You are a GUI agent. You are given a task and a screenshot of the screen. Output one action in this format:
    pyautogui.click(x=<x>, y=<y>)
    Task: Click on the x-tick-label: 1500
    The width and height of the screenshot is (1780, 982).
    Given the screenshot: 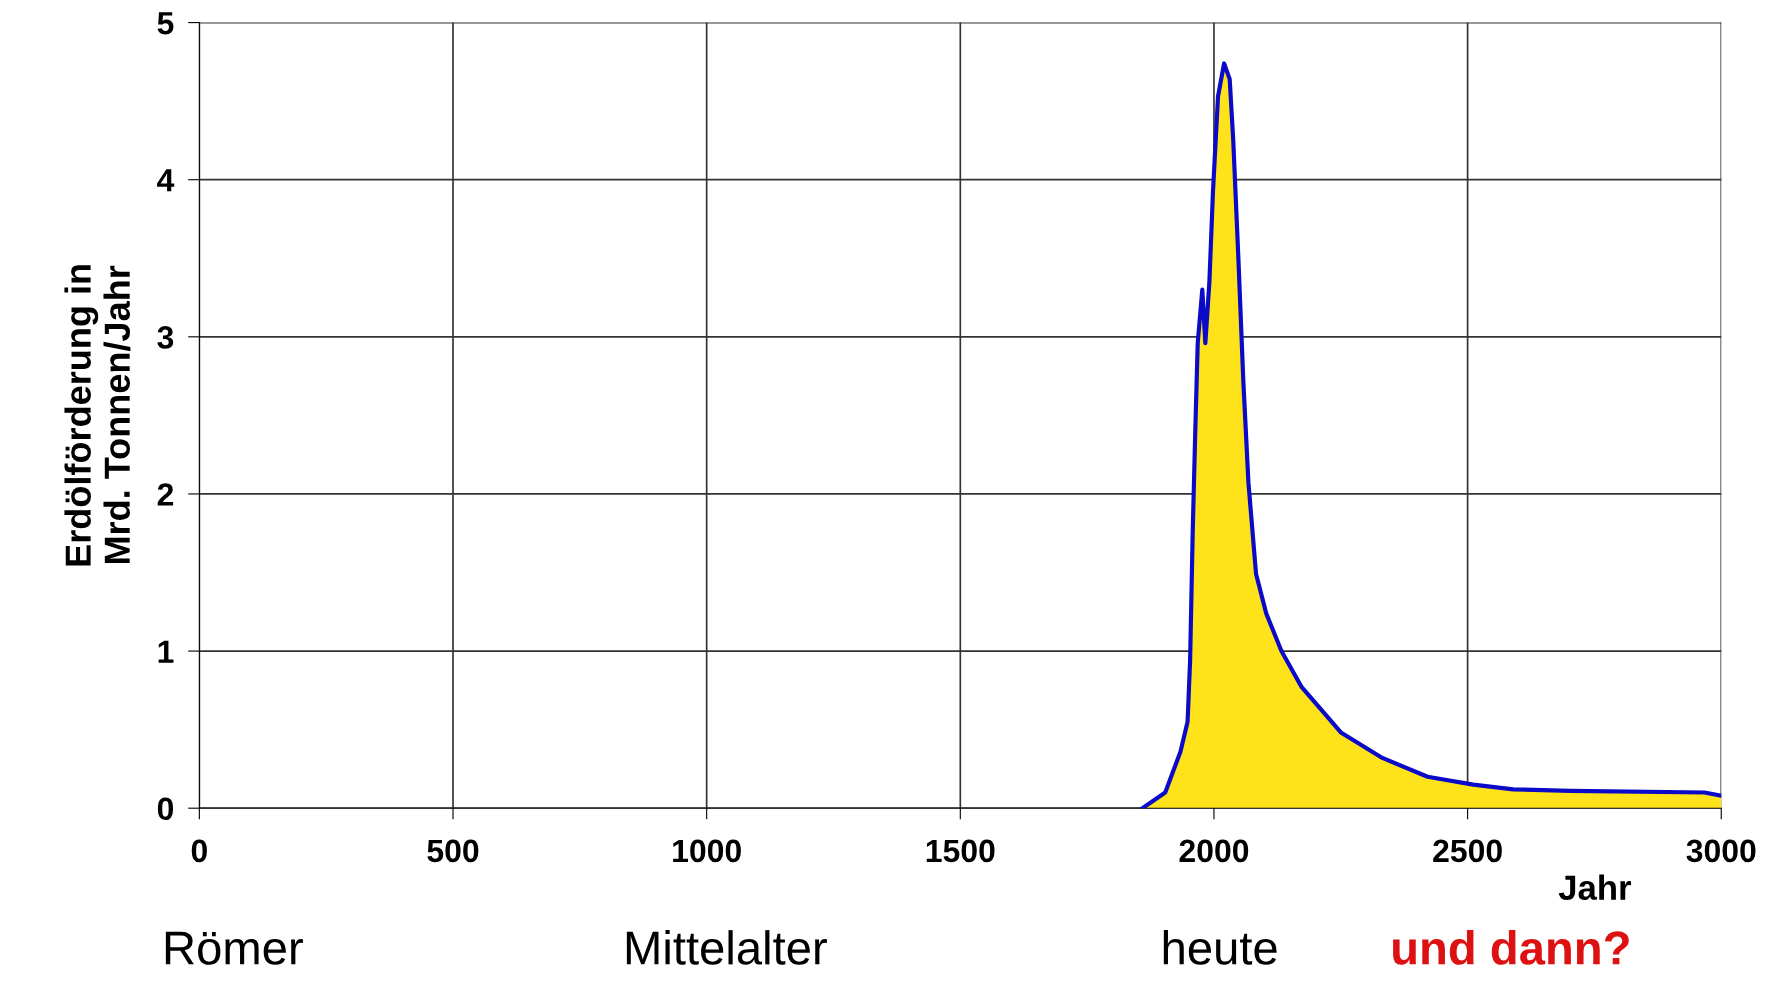 What is the action you would take?
    pyautogui.click(x=960, y=851)
    